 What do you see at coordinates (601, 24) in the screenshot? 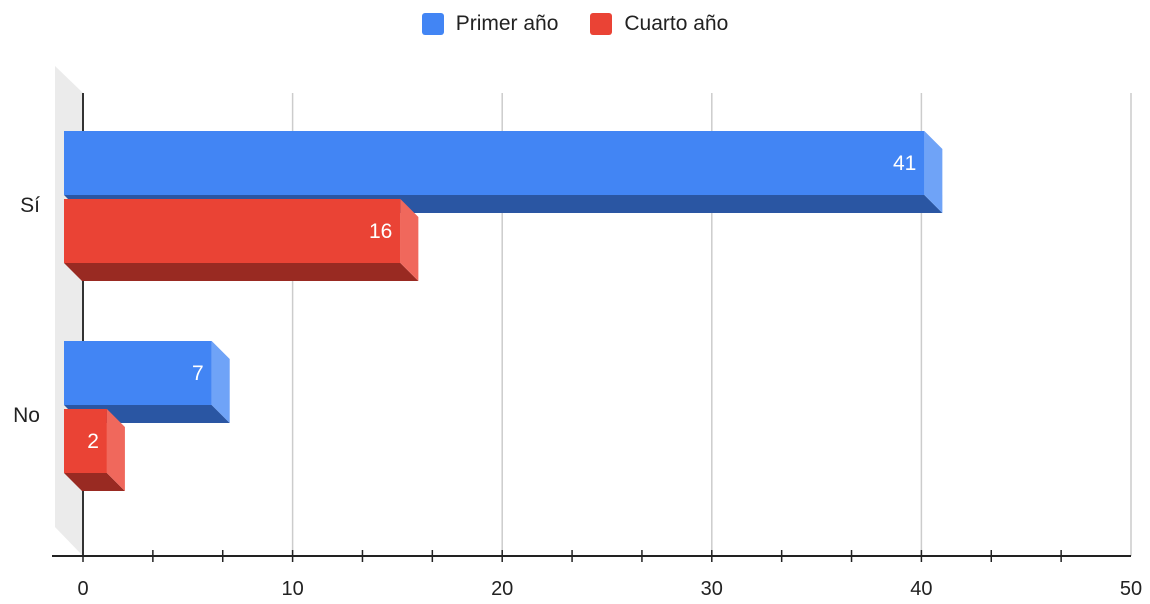
I see `legend-swatch-cuarto` at bounding box center [601, 24].